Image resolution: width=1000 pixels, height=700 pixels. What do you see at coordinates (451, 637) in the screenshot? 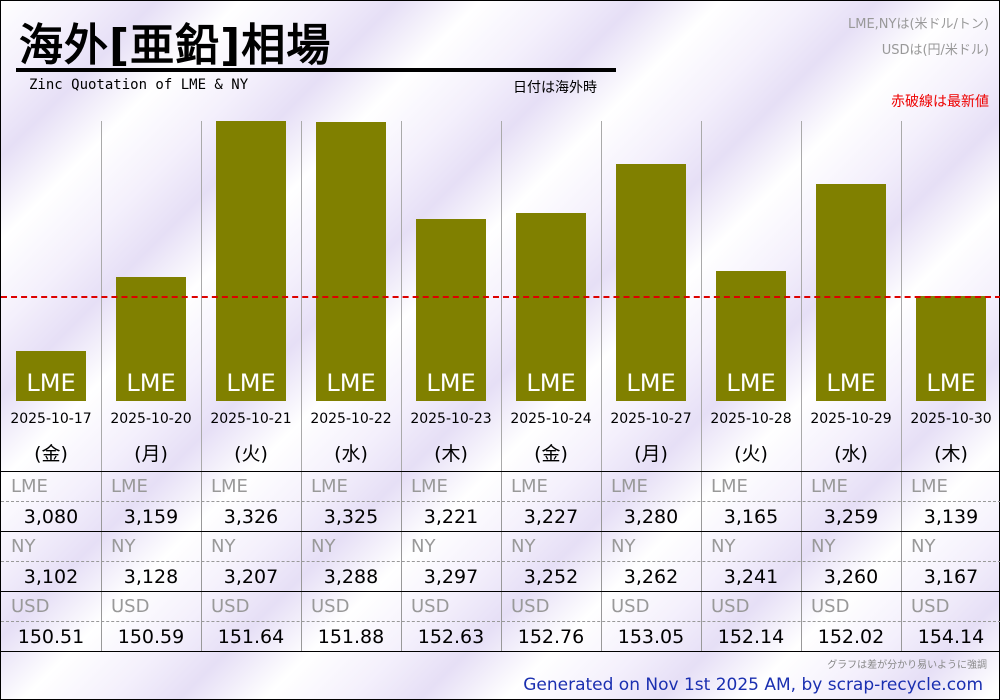
I see `value-usd: 152.63` at bounding box center [451, 637].